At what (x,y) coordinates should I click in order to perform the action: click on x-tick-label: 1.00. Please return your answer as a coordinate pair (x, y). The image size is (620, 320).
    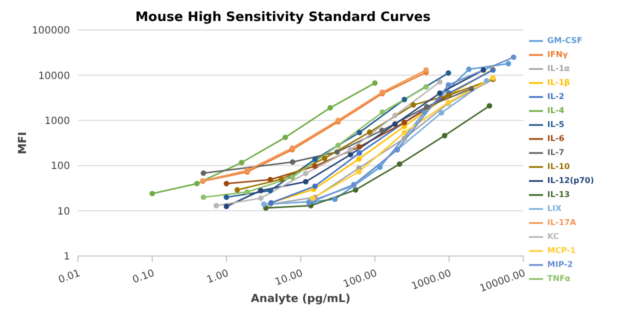
    Looking at the image, I should click on (218, 277).